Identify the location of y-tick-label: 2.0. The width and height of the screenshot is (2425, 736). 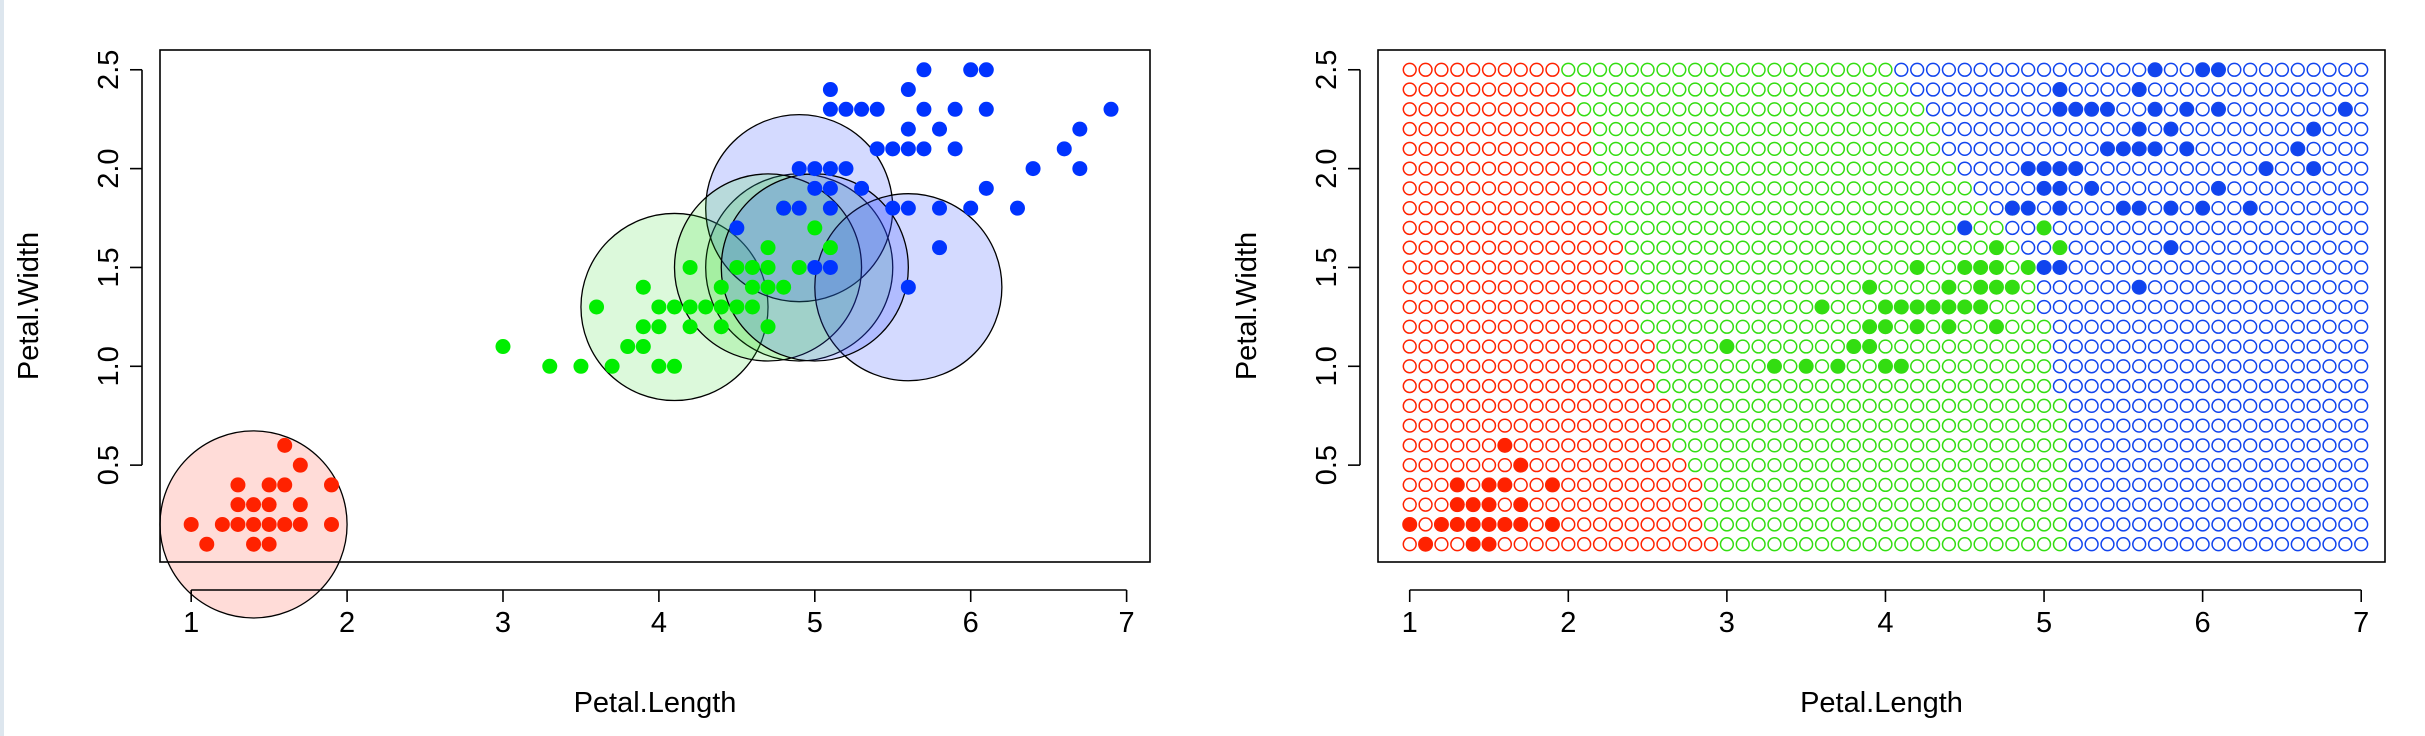
(1327, 168).